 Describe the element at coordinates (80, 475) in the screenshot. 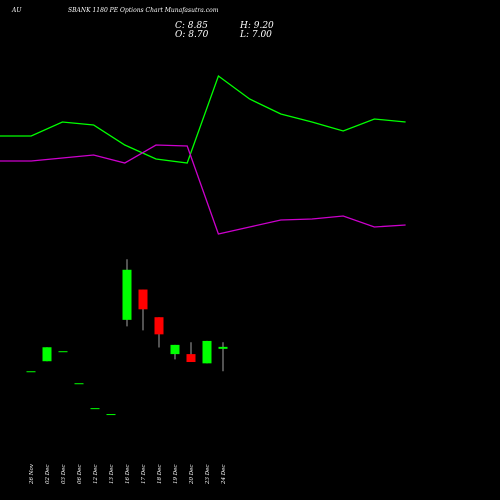

I see `x-tick-label: 06 Dec` at that location.